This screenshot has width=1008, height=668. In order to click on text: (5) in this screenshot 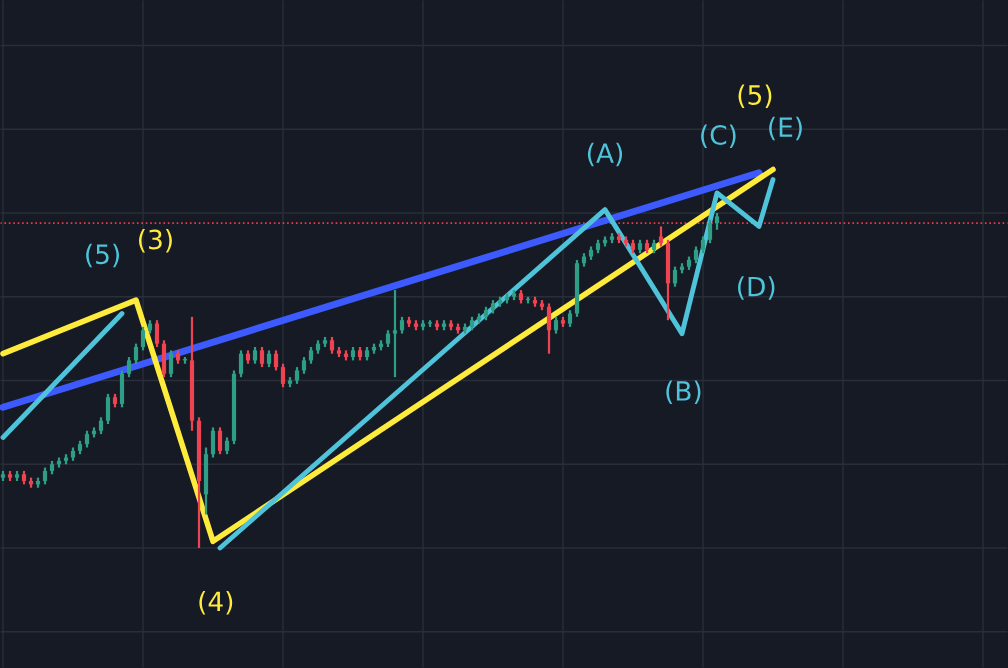, I will do `click(755, 96)`.